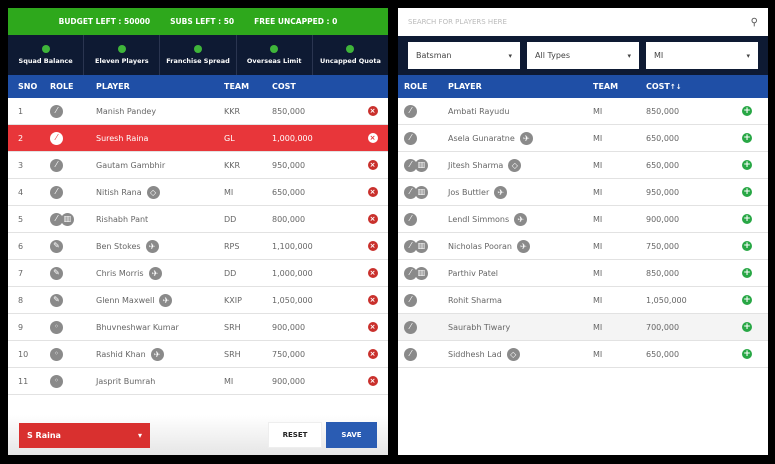 Image resolution: width=775 pixels, height=464 pixels. Describe the element at coordinates (160, 381) in the screenshot. I see `player-cell: Jasprit Bumrah` at that location.